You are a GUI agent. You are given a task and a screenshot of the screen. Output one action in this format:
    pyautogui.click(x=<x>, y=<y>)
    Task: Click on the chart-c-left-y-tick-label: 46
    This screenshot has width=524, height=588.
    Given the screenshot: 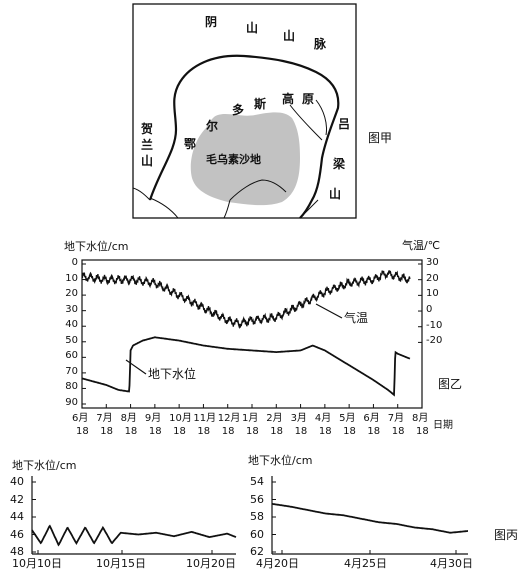 What is the action you would take?
    pyautogui.click(x=17, y=534)
    